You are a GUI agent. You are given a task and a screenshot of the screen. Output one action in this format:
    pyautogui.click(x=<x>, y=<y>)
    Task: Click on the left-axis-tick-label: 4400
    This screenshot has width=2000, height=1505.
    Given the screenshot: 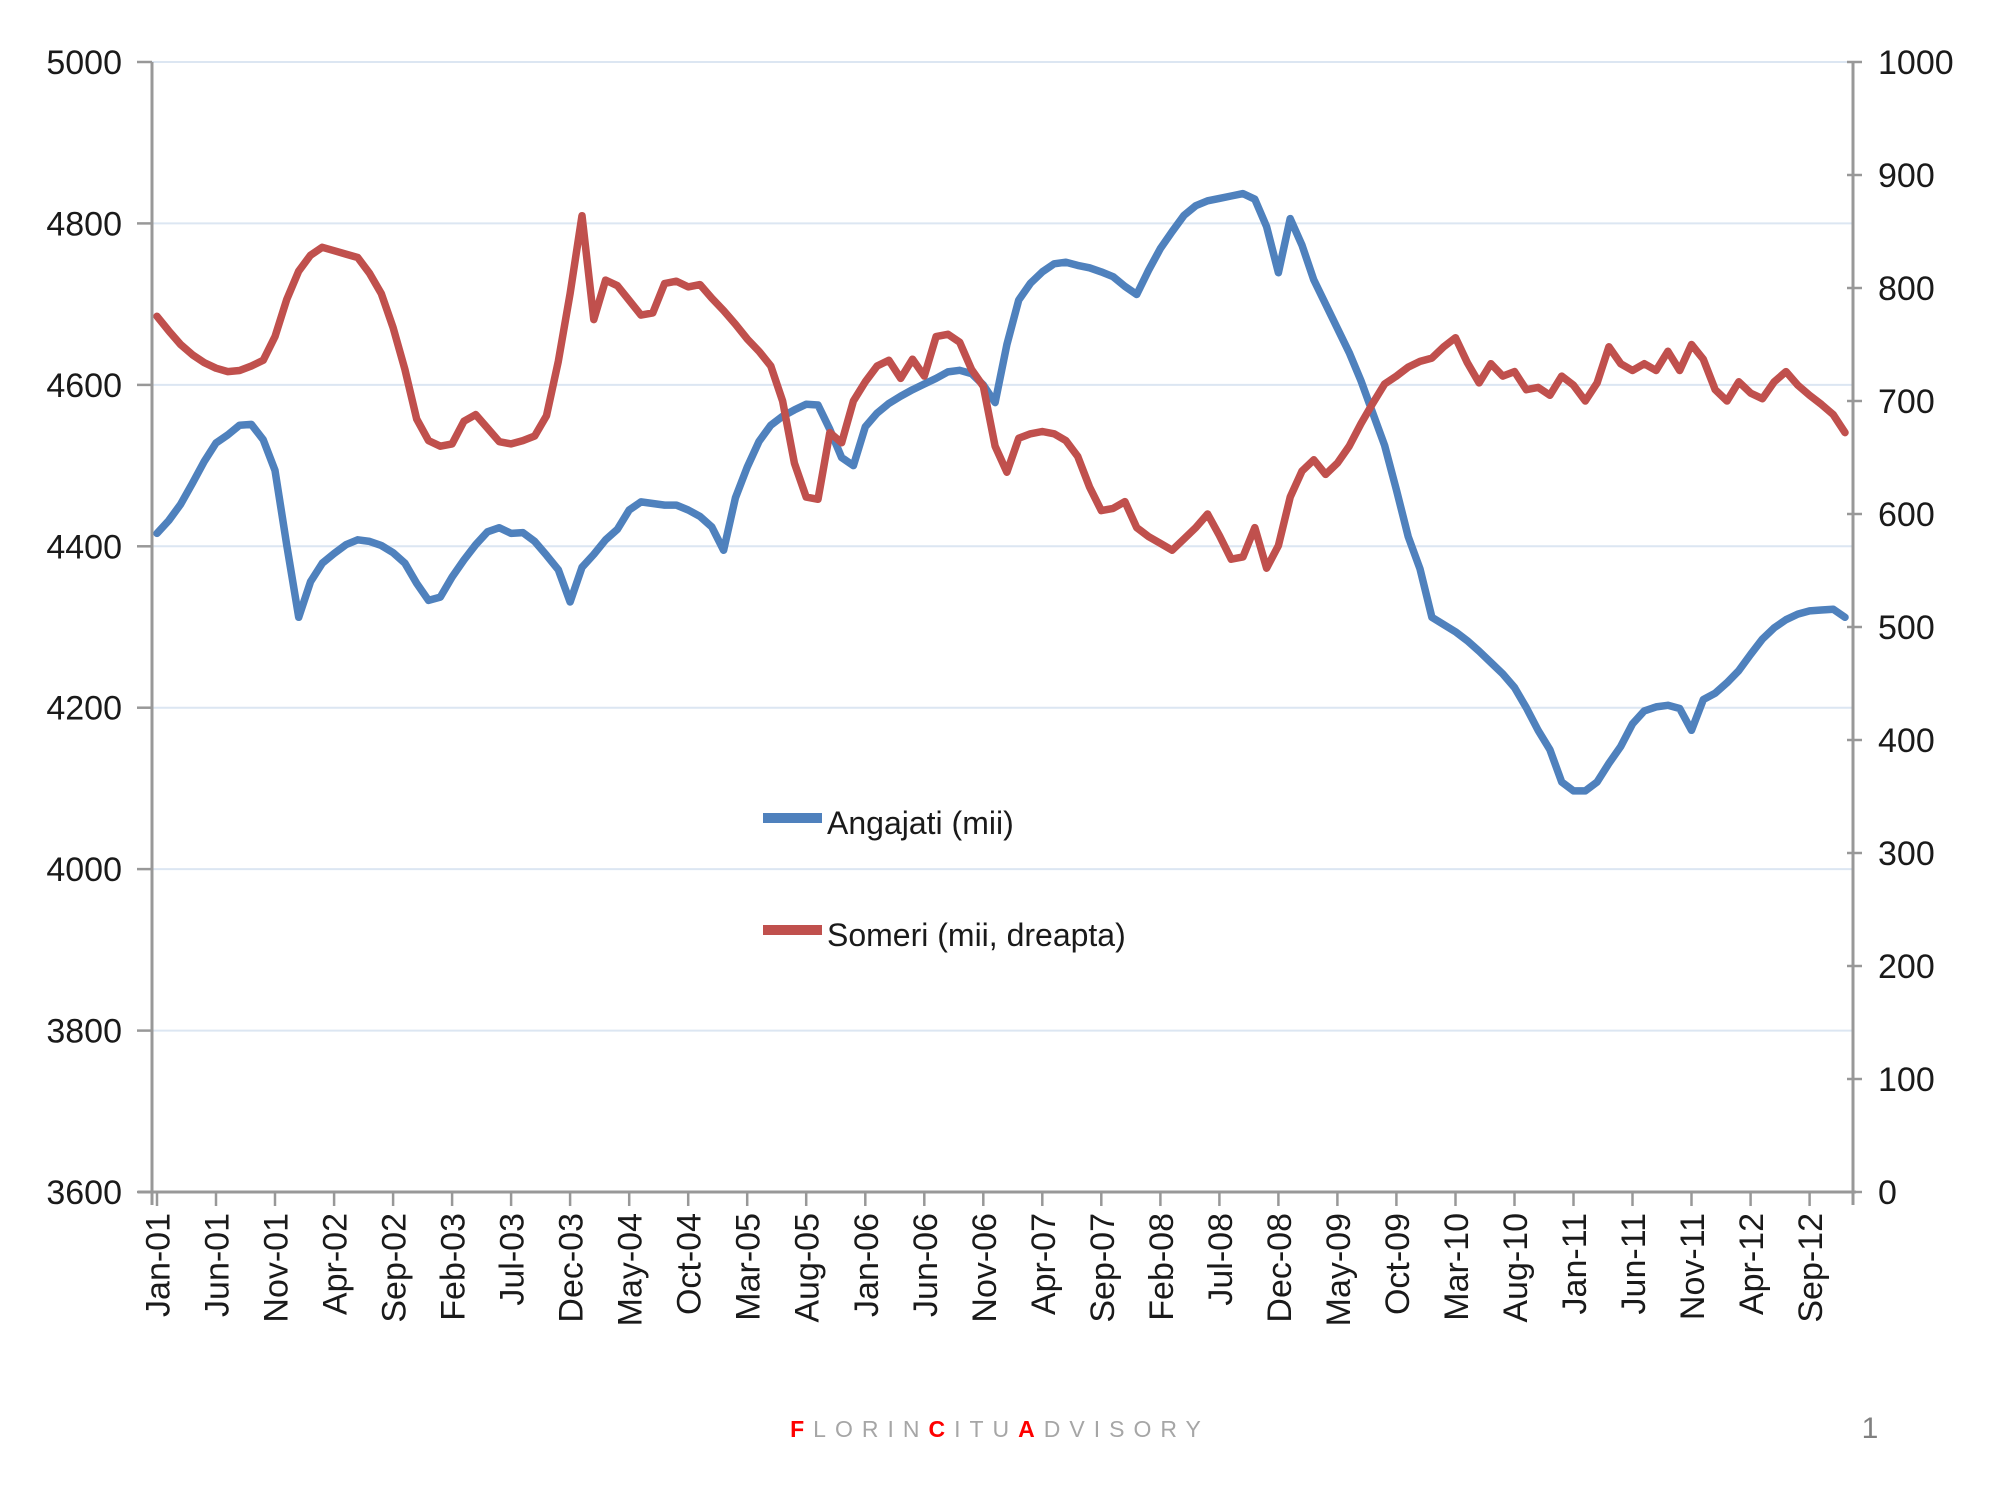 What is the action you would take?
    pyautogui.click(x=84, y=547)
    